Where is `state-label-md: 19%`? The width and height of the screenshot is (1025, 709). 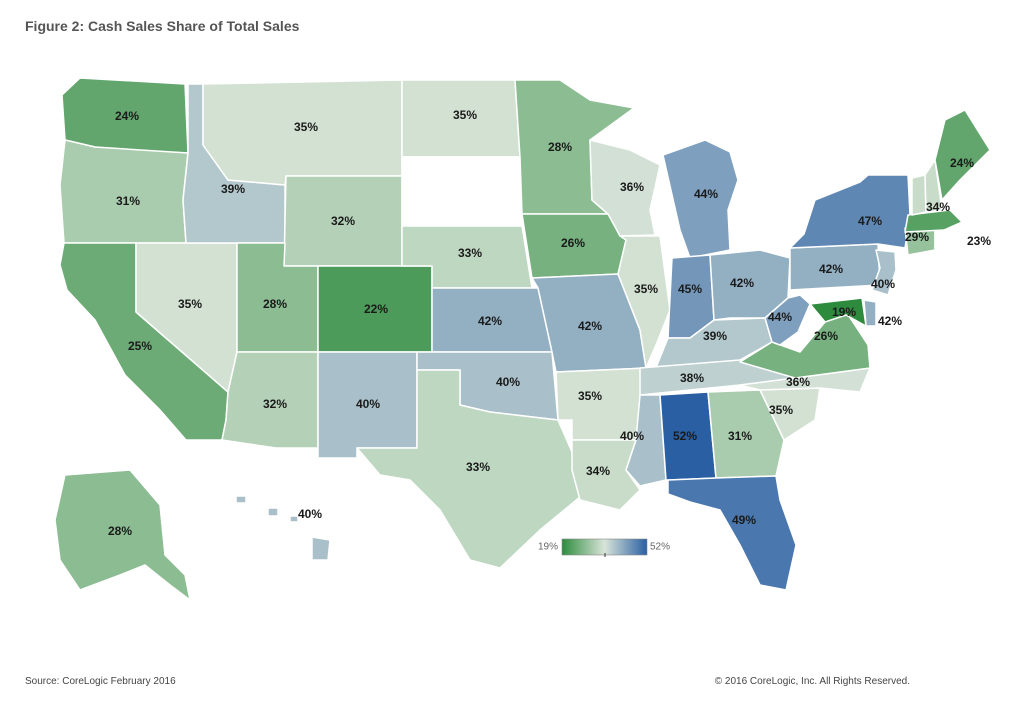 state-label-md: 19% is located at coordinates (844, 312).